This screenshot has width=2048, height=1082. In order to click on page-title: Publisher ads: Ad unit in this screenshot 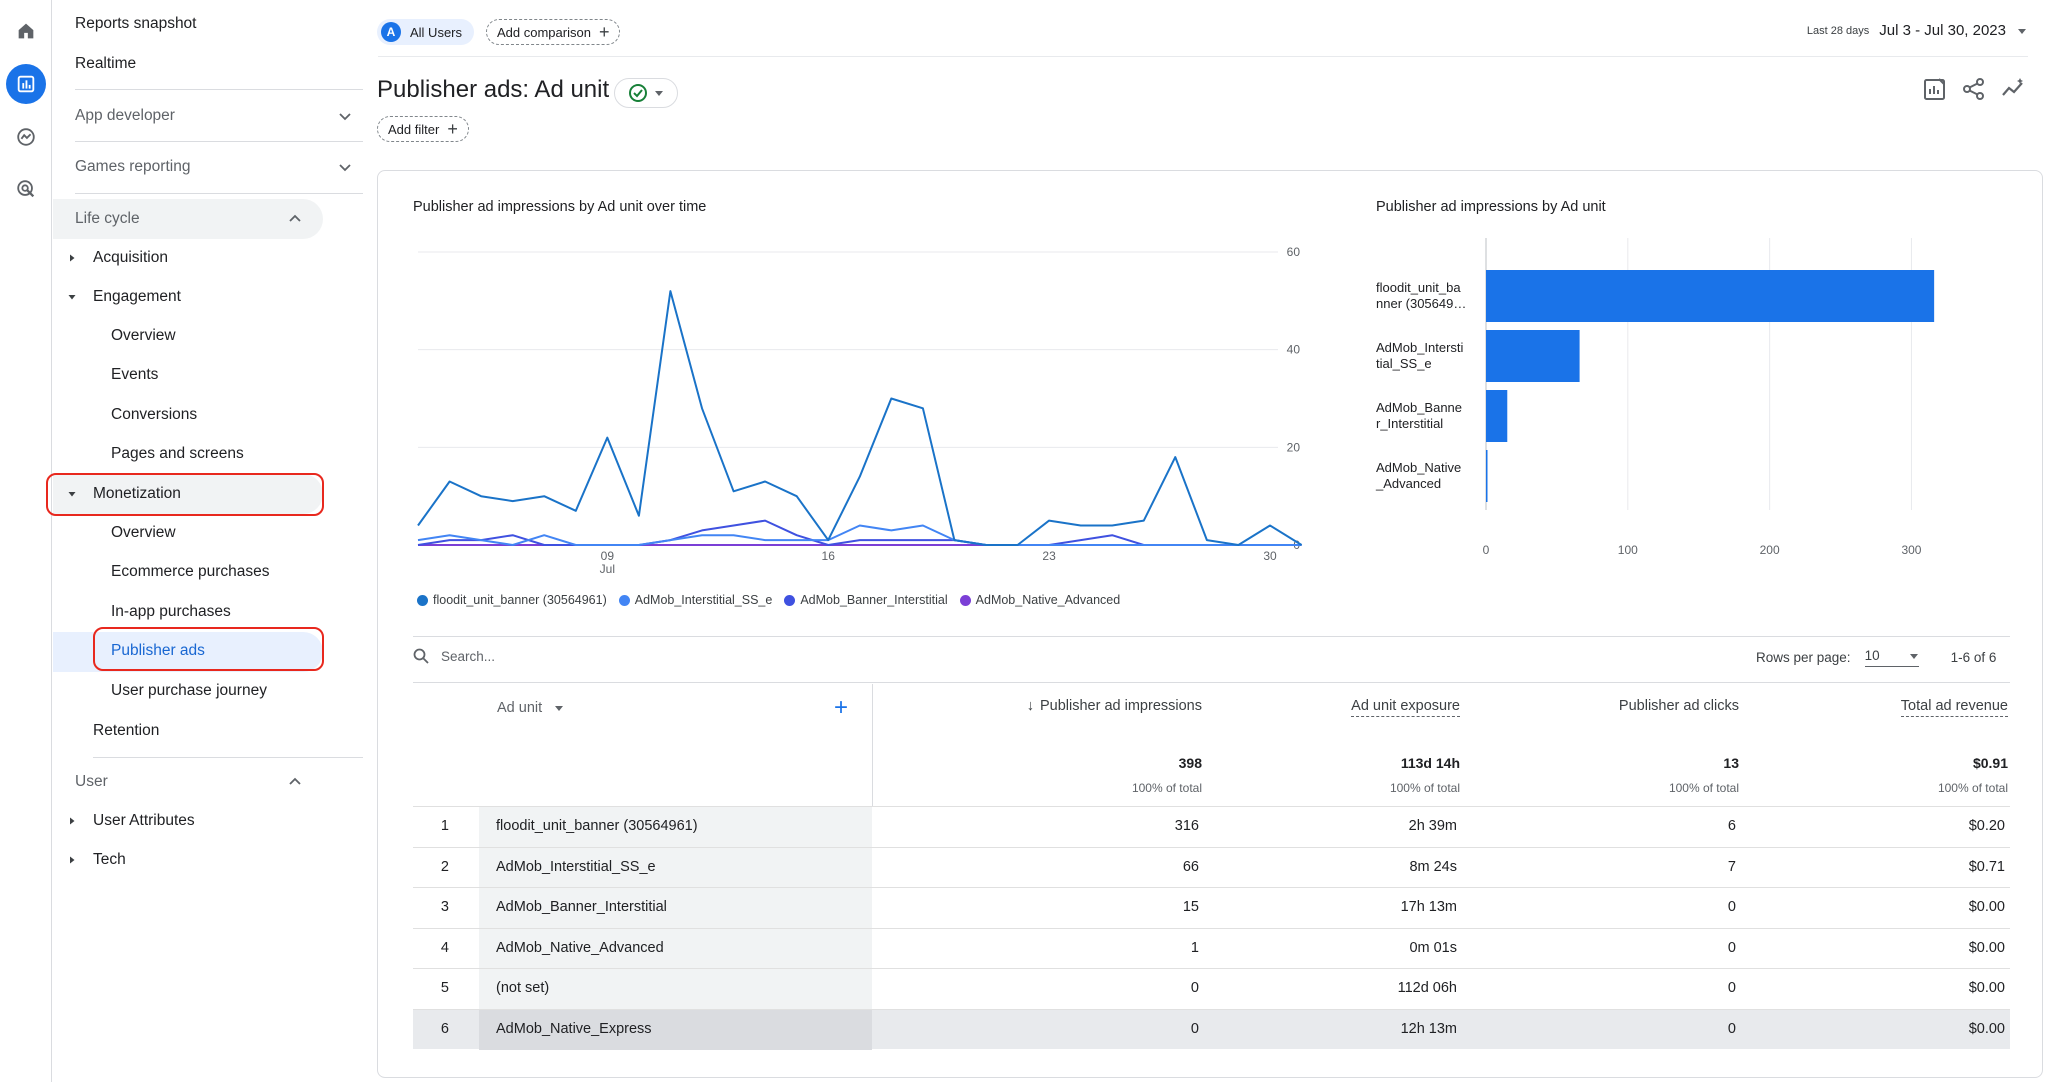, I will do `click(493, 89)`.